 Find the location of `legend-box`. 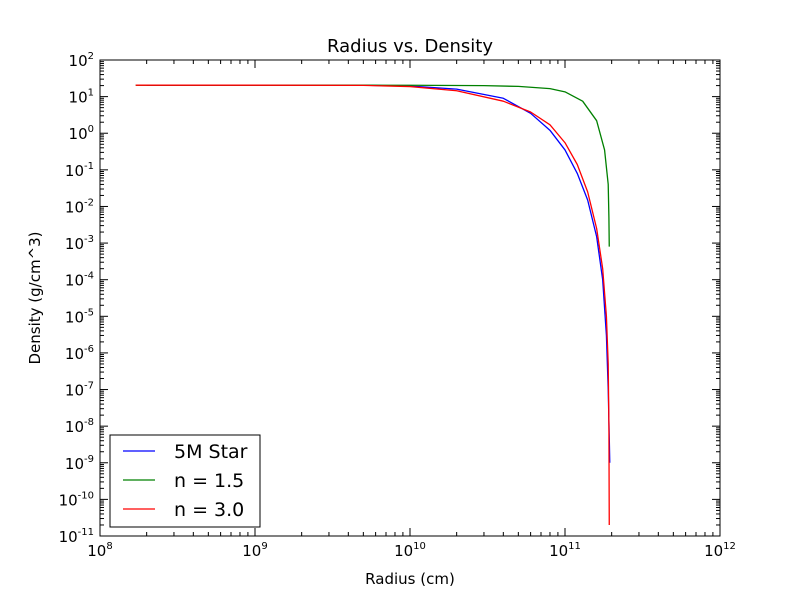

legend-box is located at coordinates (185, 481).